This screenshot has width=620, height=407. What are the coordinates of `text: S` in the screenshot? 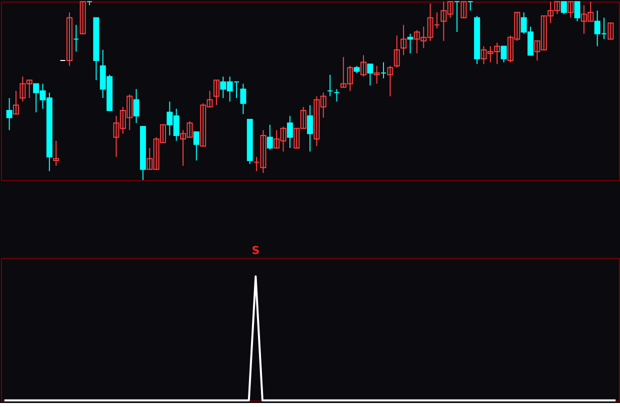 It's located at (256, 250).